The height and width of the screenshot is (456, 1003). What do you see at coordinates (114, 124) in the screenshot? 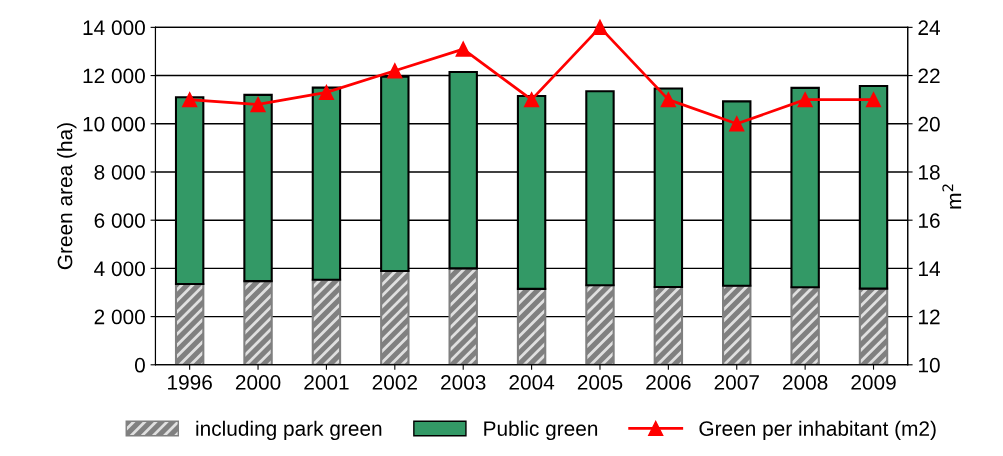
I see `y-tick-label: 10 000` at bounding box center [114, 124].